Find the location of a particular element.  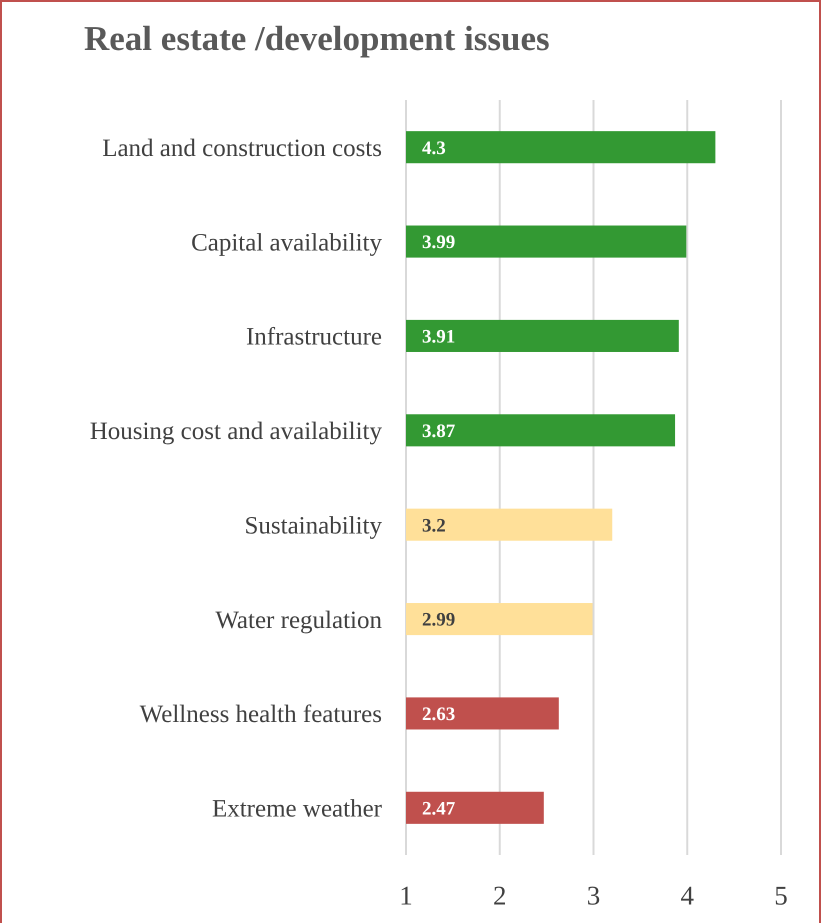

x-tick-label: 1 is located at coordinates (406, 895).